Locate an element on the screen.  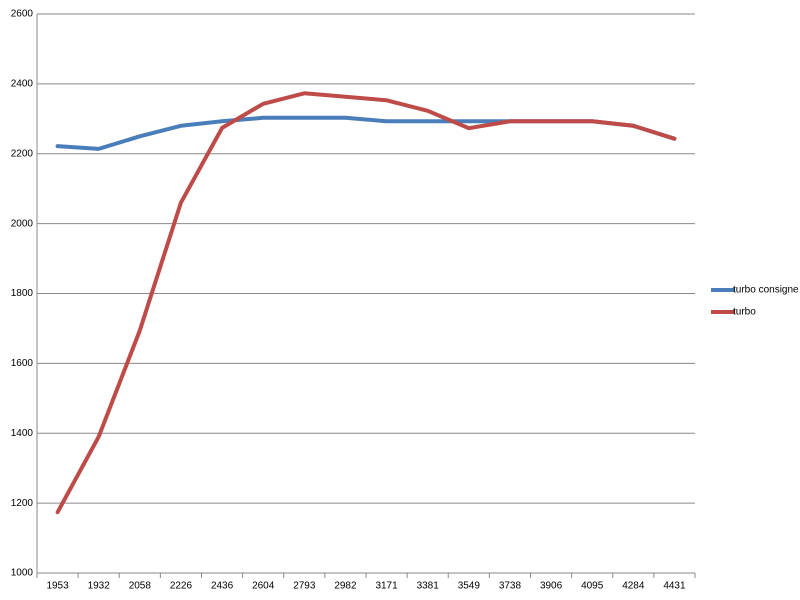
x-tick-label: 2436 is located at coordinates (222, 586).